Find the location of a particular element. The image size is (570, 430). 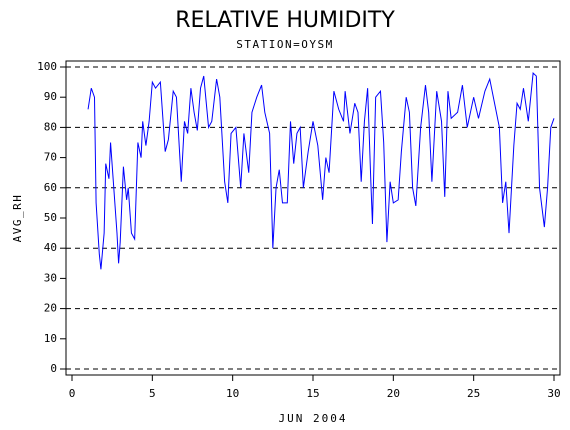

x-tick-label: 10 is located at coordinates (232, 393).